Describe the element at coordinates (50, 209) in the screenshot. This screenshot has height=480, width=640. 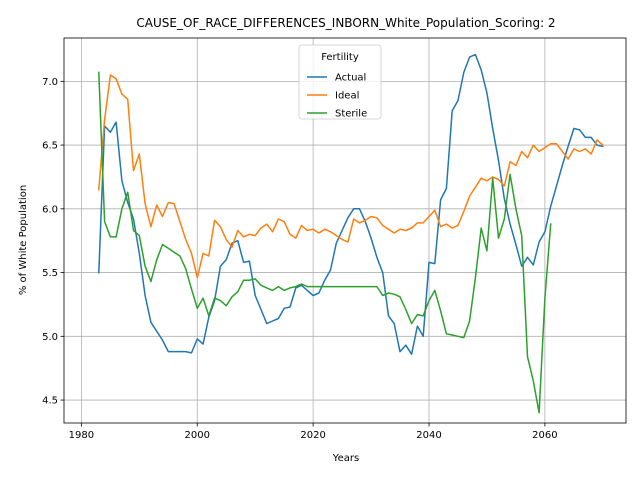
I see `y-tick-label: 6.0` at that location.